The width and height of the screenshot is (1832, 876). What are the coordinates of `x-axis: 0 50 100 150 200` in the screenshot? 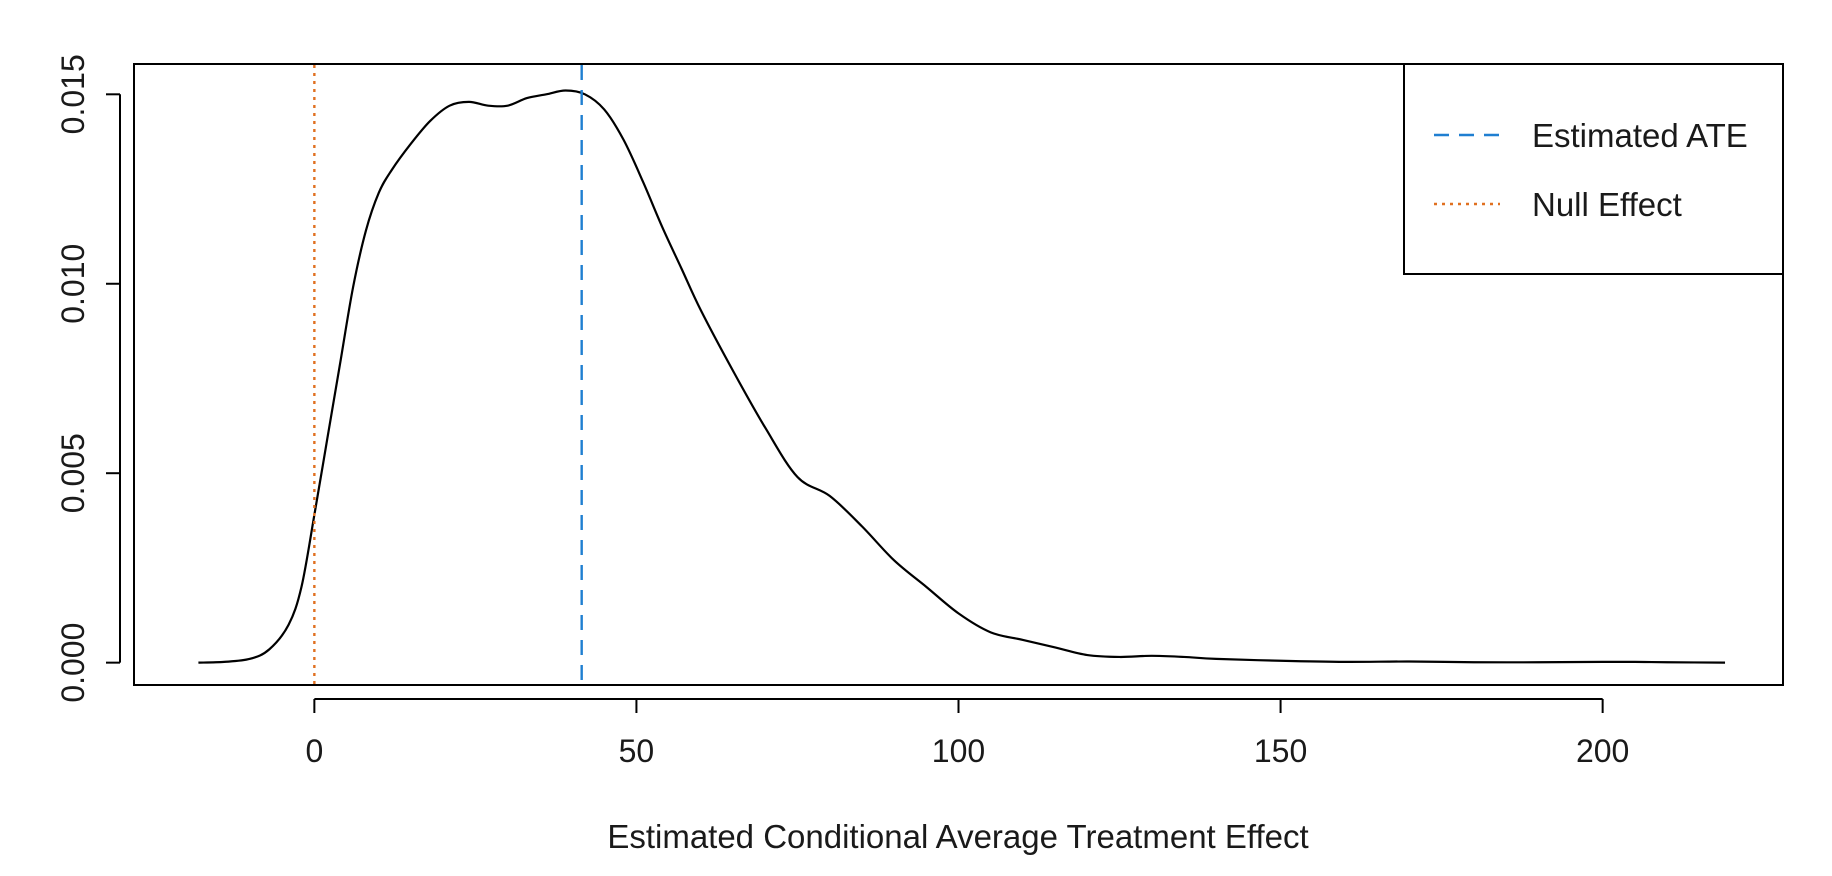 It's located at (967, 733).